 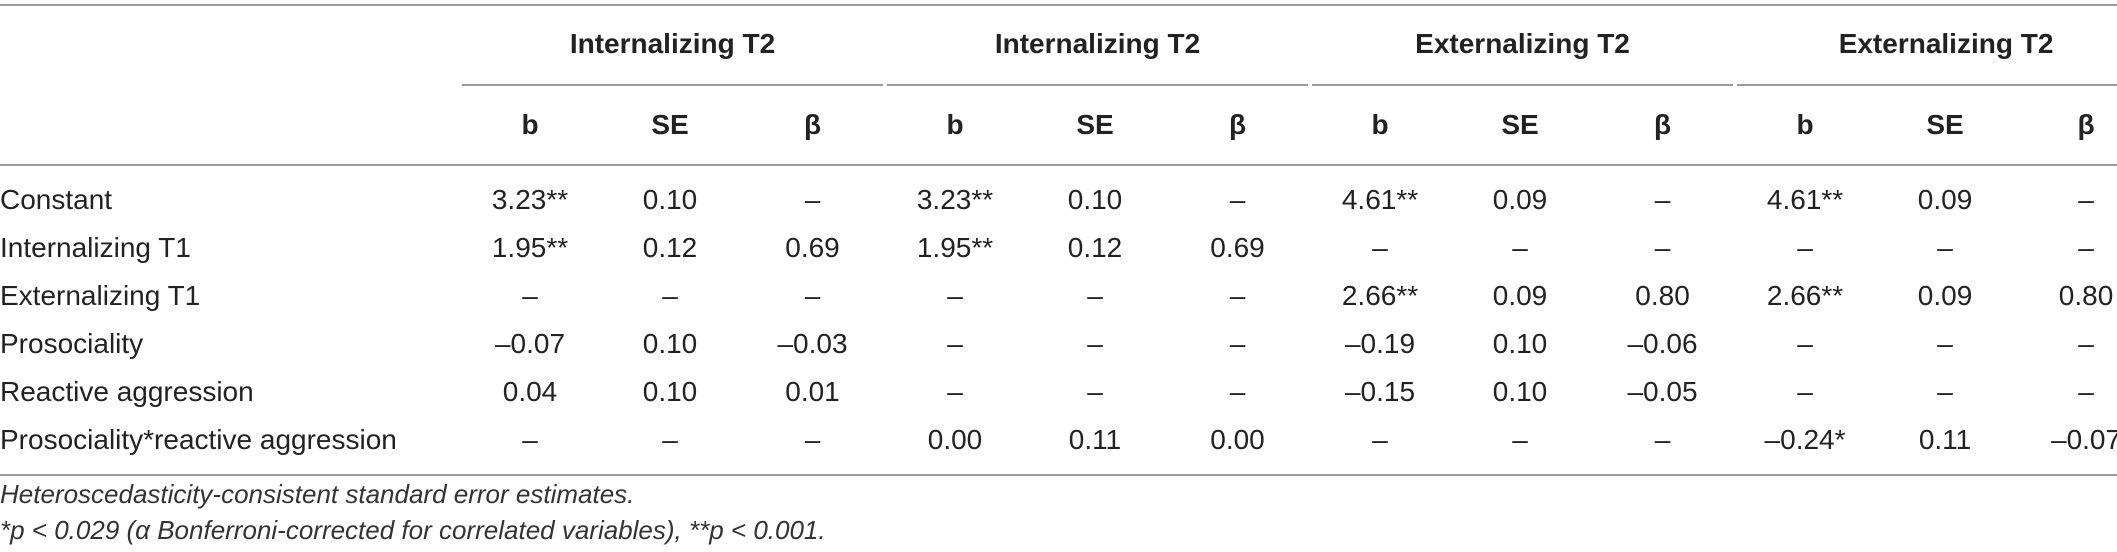 I want to click on row-label: Externalizing T1, so click(x=100, y=295).